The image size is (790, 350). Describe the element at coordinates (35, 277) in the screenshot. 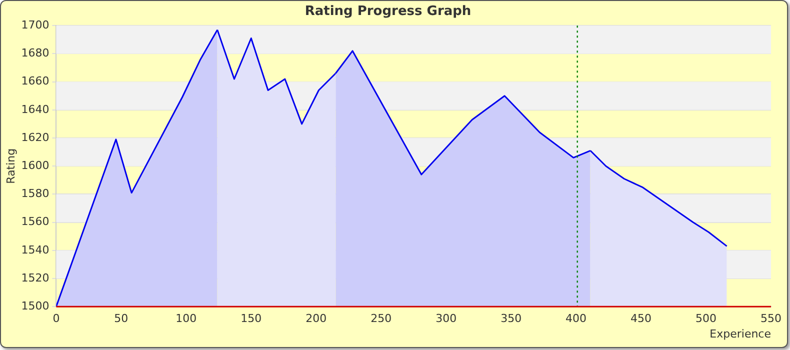

I see `y-tick-label: 1520` at that location.